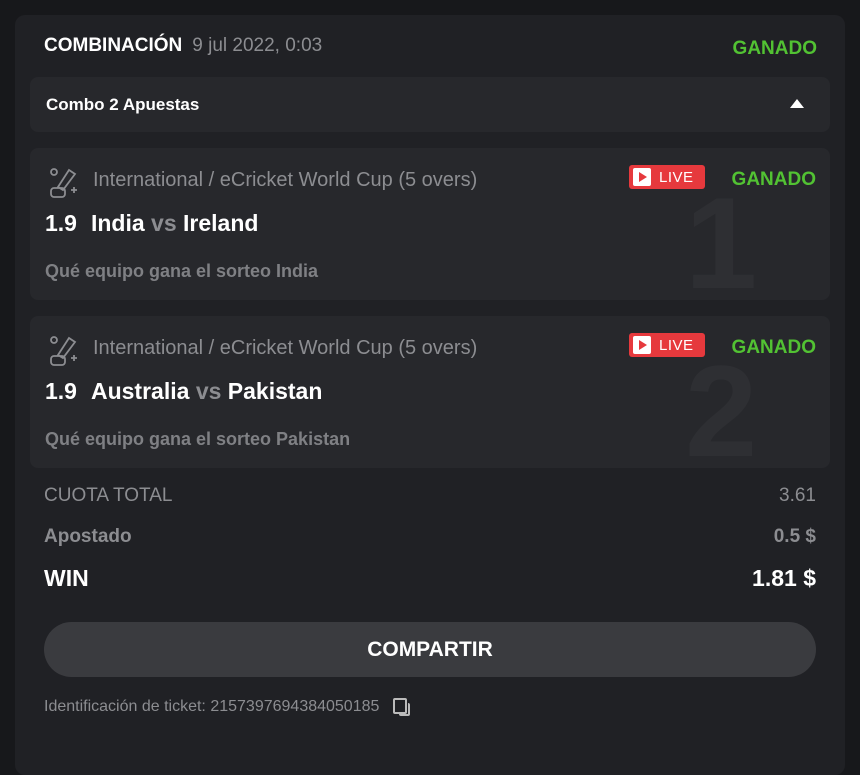 This screenshot has width=860, height=775. I want to click on bet-type: COMBINACIÓN, so click(113, 45).